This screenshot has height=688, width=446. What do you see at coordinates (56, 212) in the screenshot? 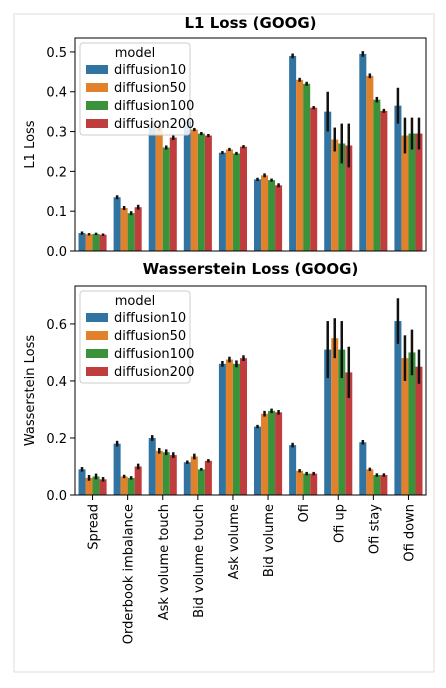
I see `y-tick-label: 0.1` at bounding box center [56, 212].